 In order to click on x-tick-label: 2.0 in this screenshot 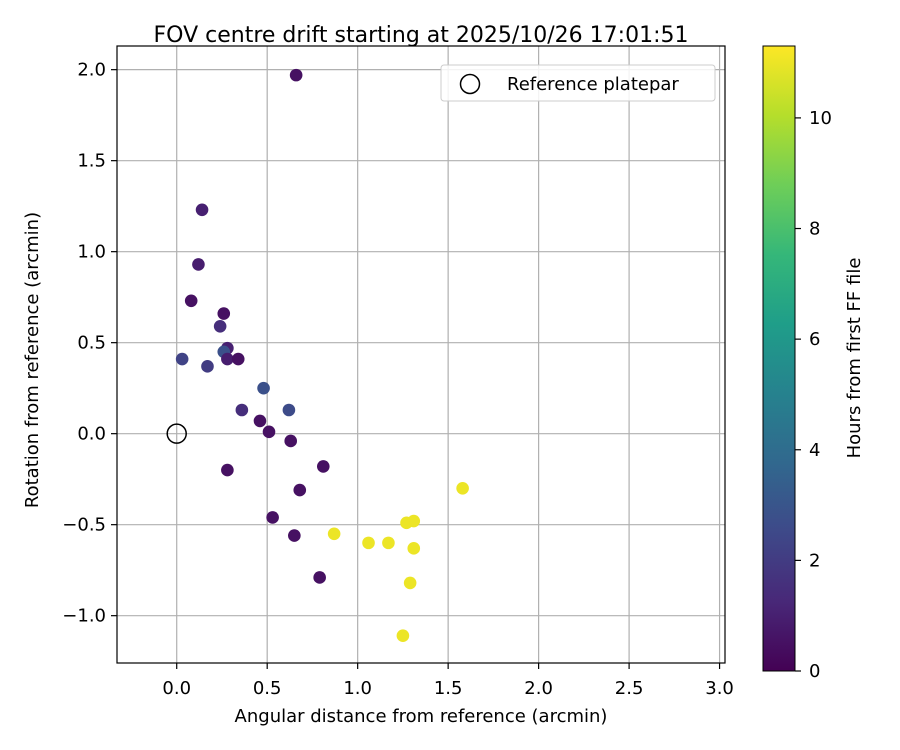, I will do `click(538, 688)`.